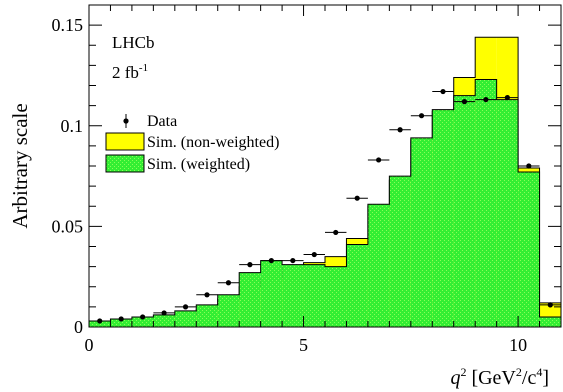  What do you see at coordinates (68, 226) in the screenshot?
I see `y-tick-label: 0.05` at bounding box center [68, 226].